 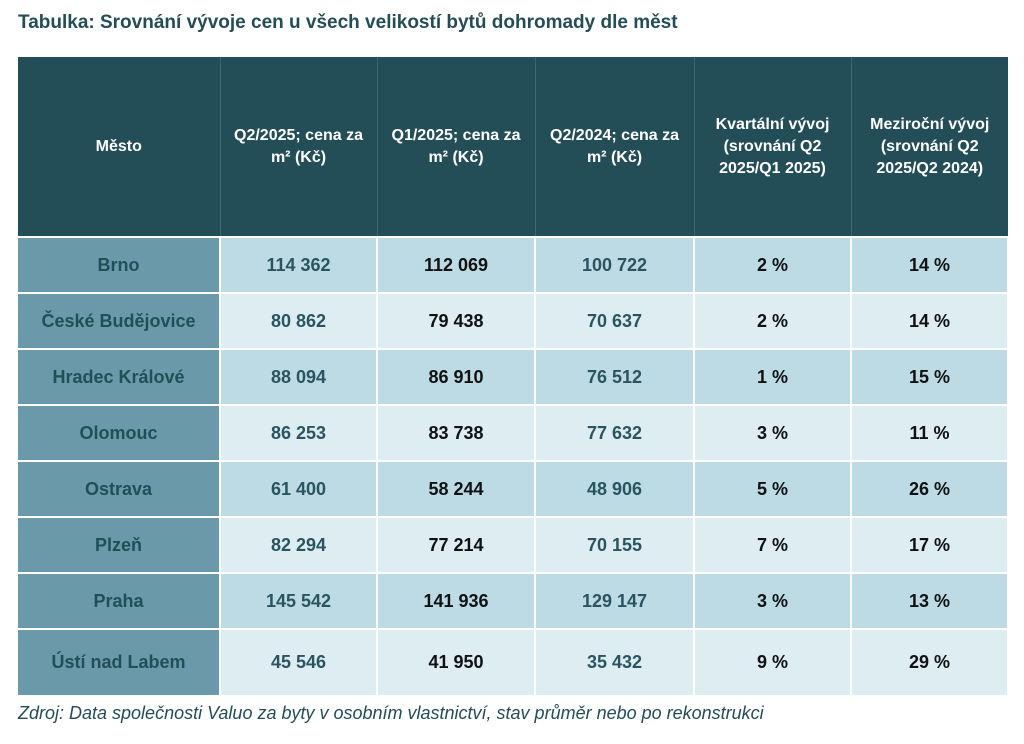 What do you see at coordinates (119, 489) in the screenshot?
I see `cell-city: Ostrava` at bounding box center [119, 489].